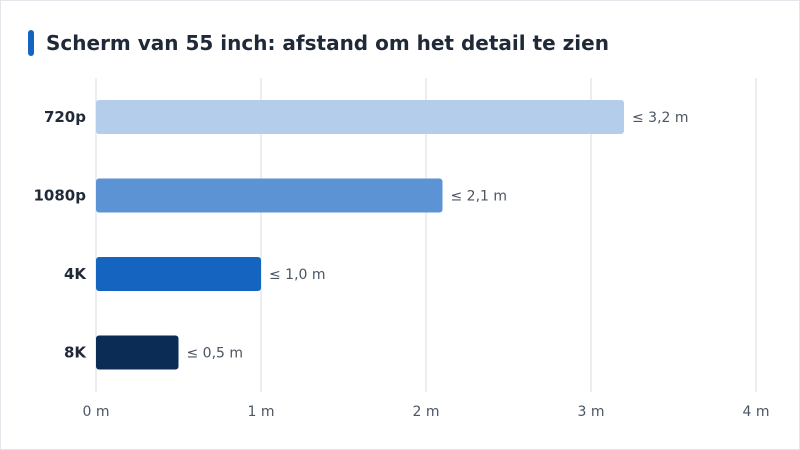 The image size is (800, 450). Describe the element at coordinates (61, 235) in the screenshot. I see `category-labels: 720p 1080p 4K 8K` at that location.